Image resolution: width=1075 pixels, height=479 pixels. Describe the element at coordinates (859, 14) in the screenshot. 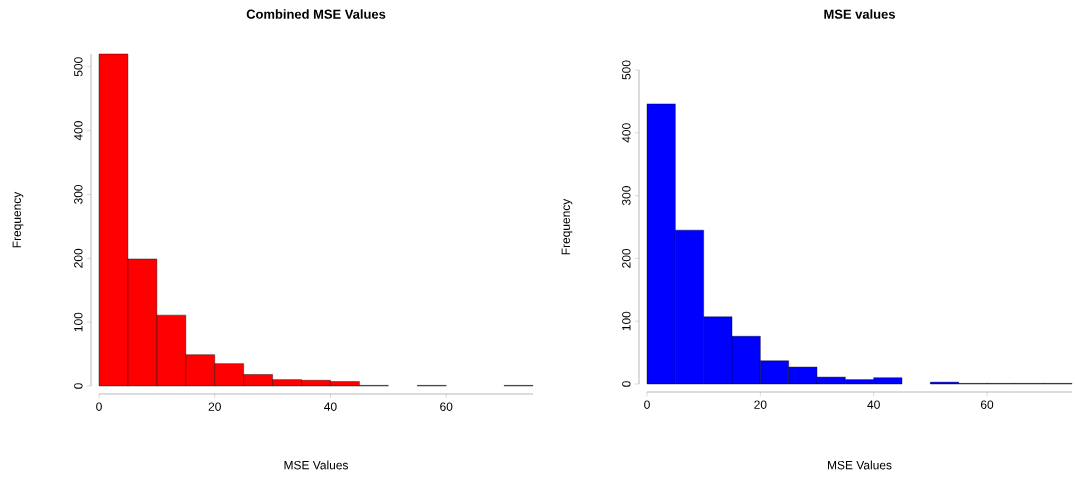

I see `chart-title: MSE values` at that location.